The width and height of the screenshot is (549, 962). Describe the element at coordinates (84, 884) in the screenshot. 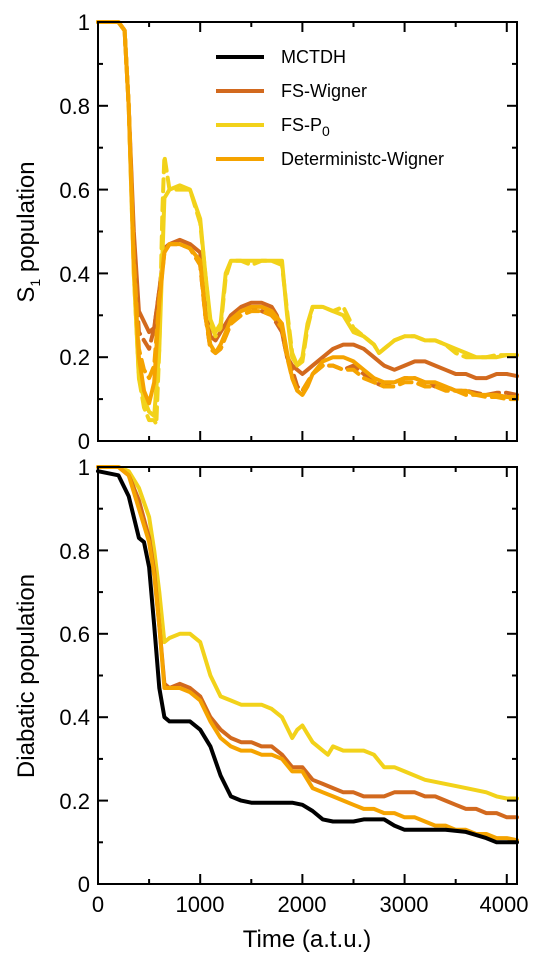

I see `bottom-ytick-0: 0` at that location.